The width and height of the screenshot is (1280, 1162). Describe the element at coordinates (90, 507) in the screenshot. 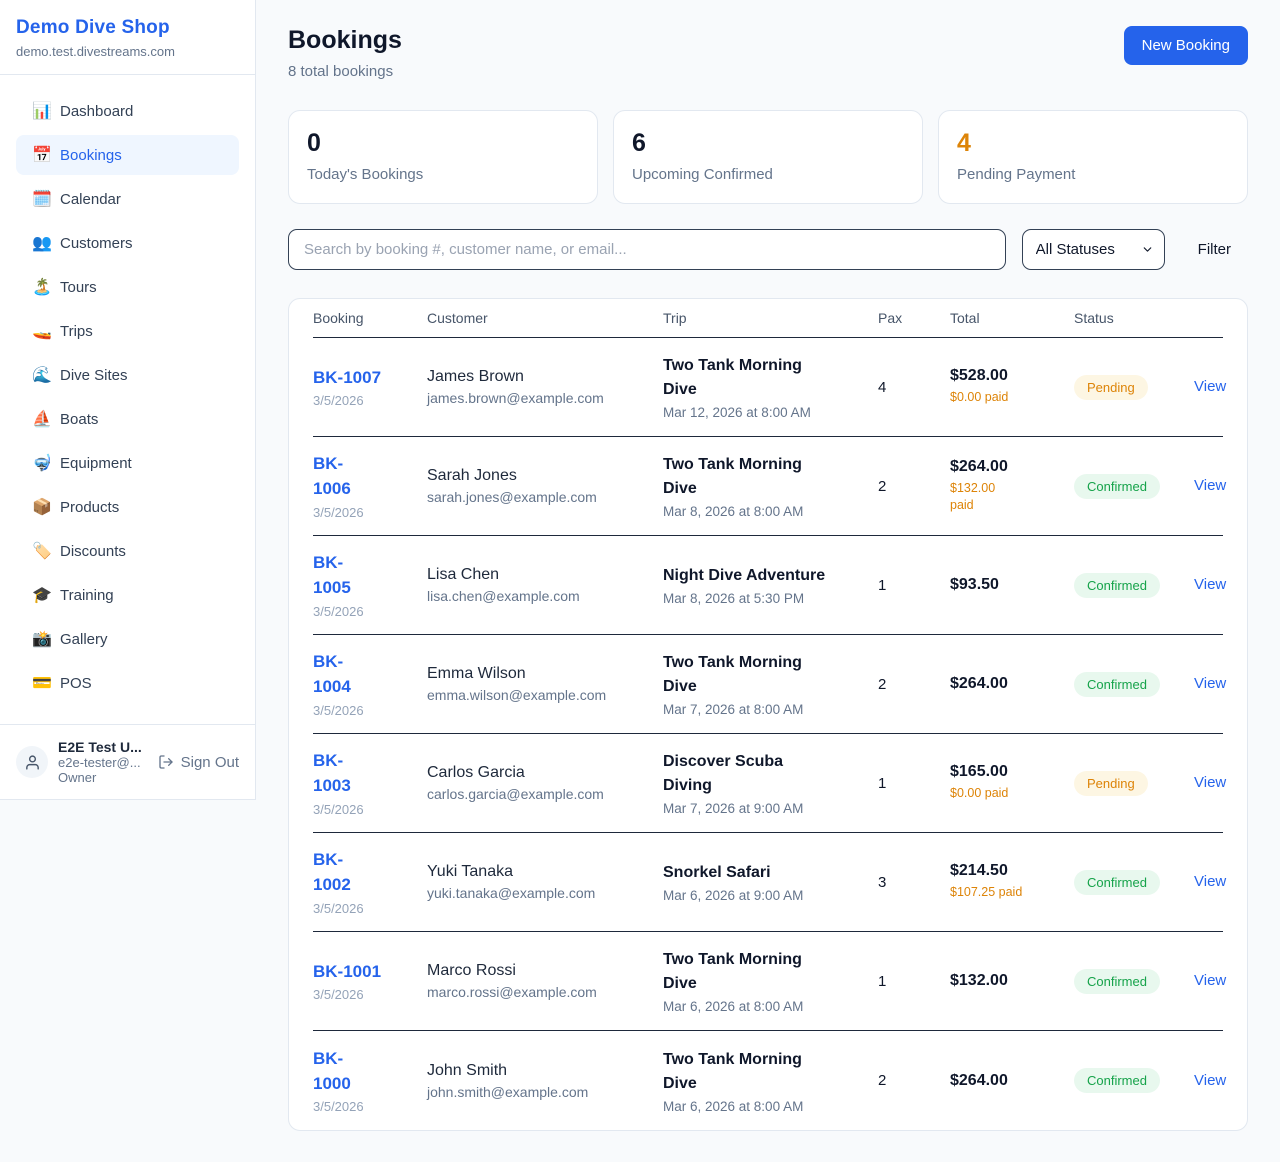

I see `sidebar-item-label: Products` at that location.